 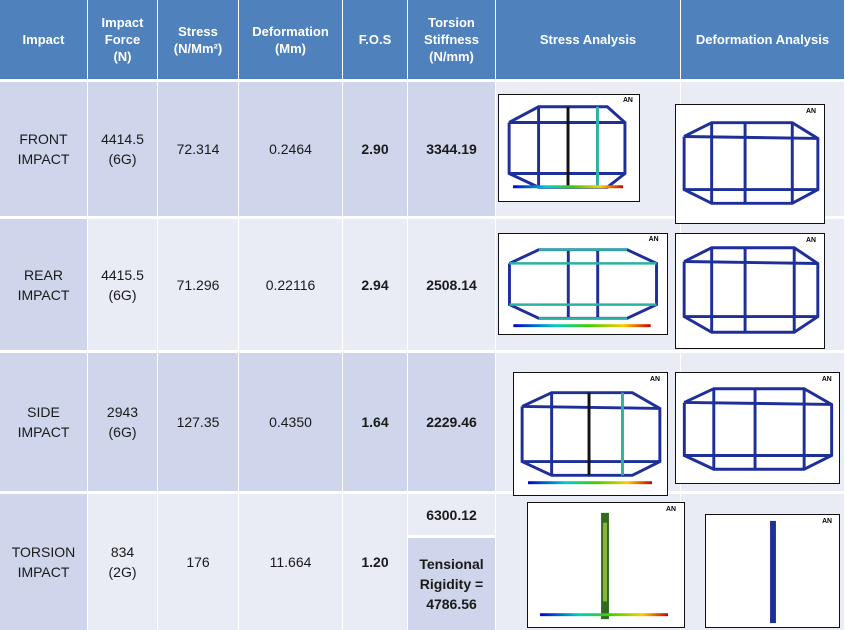 What do you see at coordinates (763, 41) in the screenshot?
I see `header-deformation-analysis: Deformation Analysis` at bounding box center [763, 41].